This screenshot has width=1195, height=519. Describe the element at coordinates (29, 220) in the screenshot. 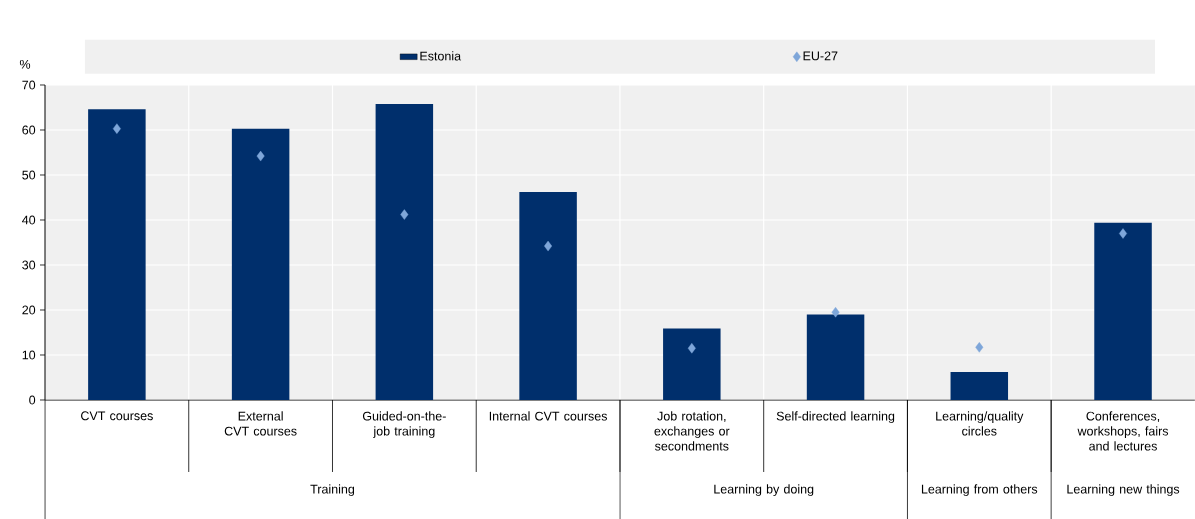

I see `y-tick-label: 40` at that location.